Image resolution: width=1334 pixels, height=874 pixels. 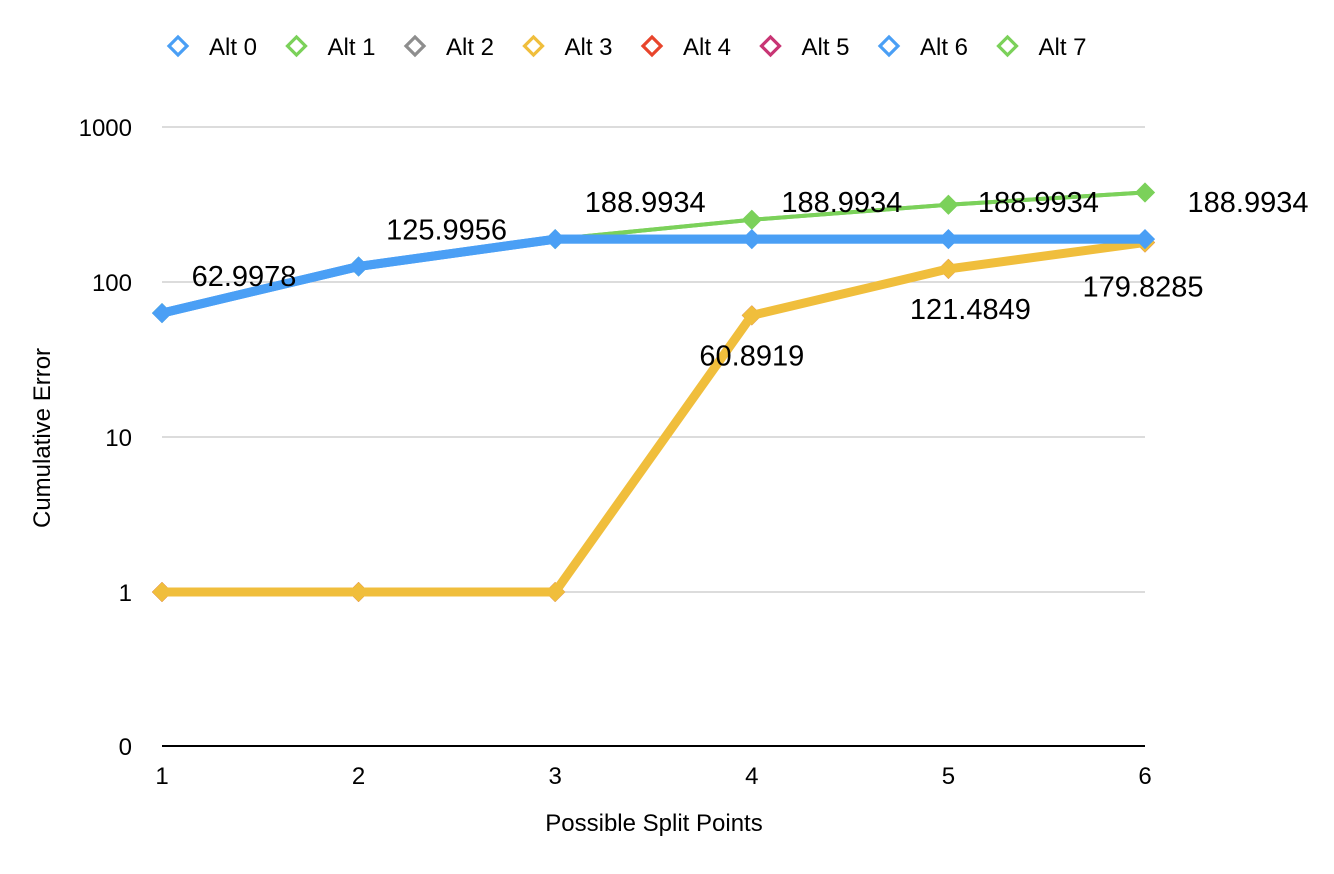 What do you see at coordinates (118, 438) in the screenshot?
I see `y-tick-label: 10` at bounding box center [118, 438].